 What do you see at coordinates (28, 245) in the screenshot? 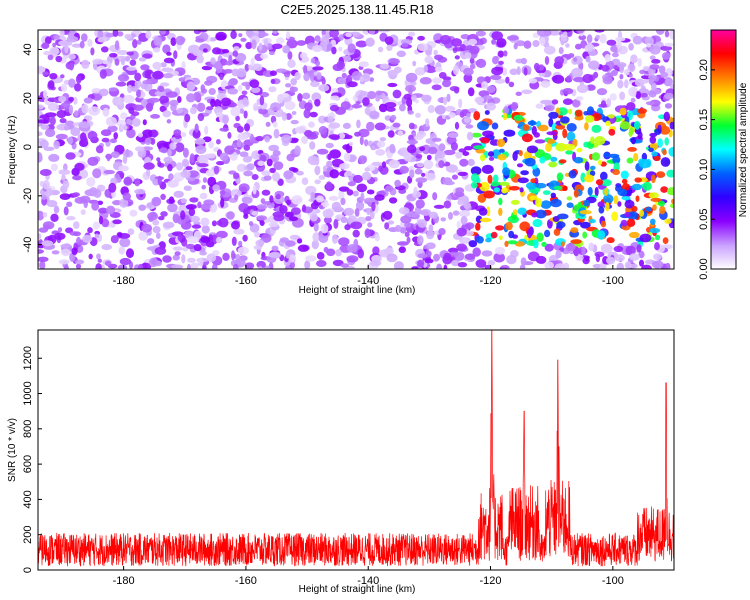
I see `y-tick-label: -40` at bounding box center [28, 245].